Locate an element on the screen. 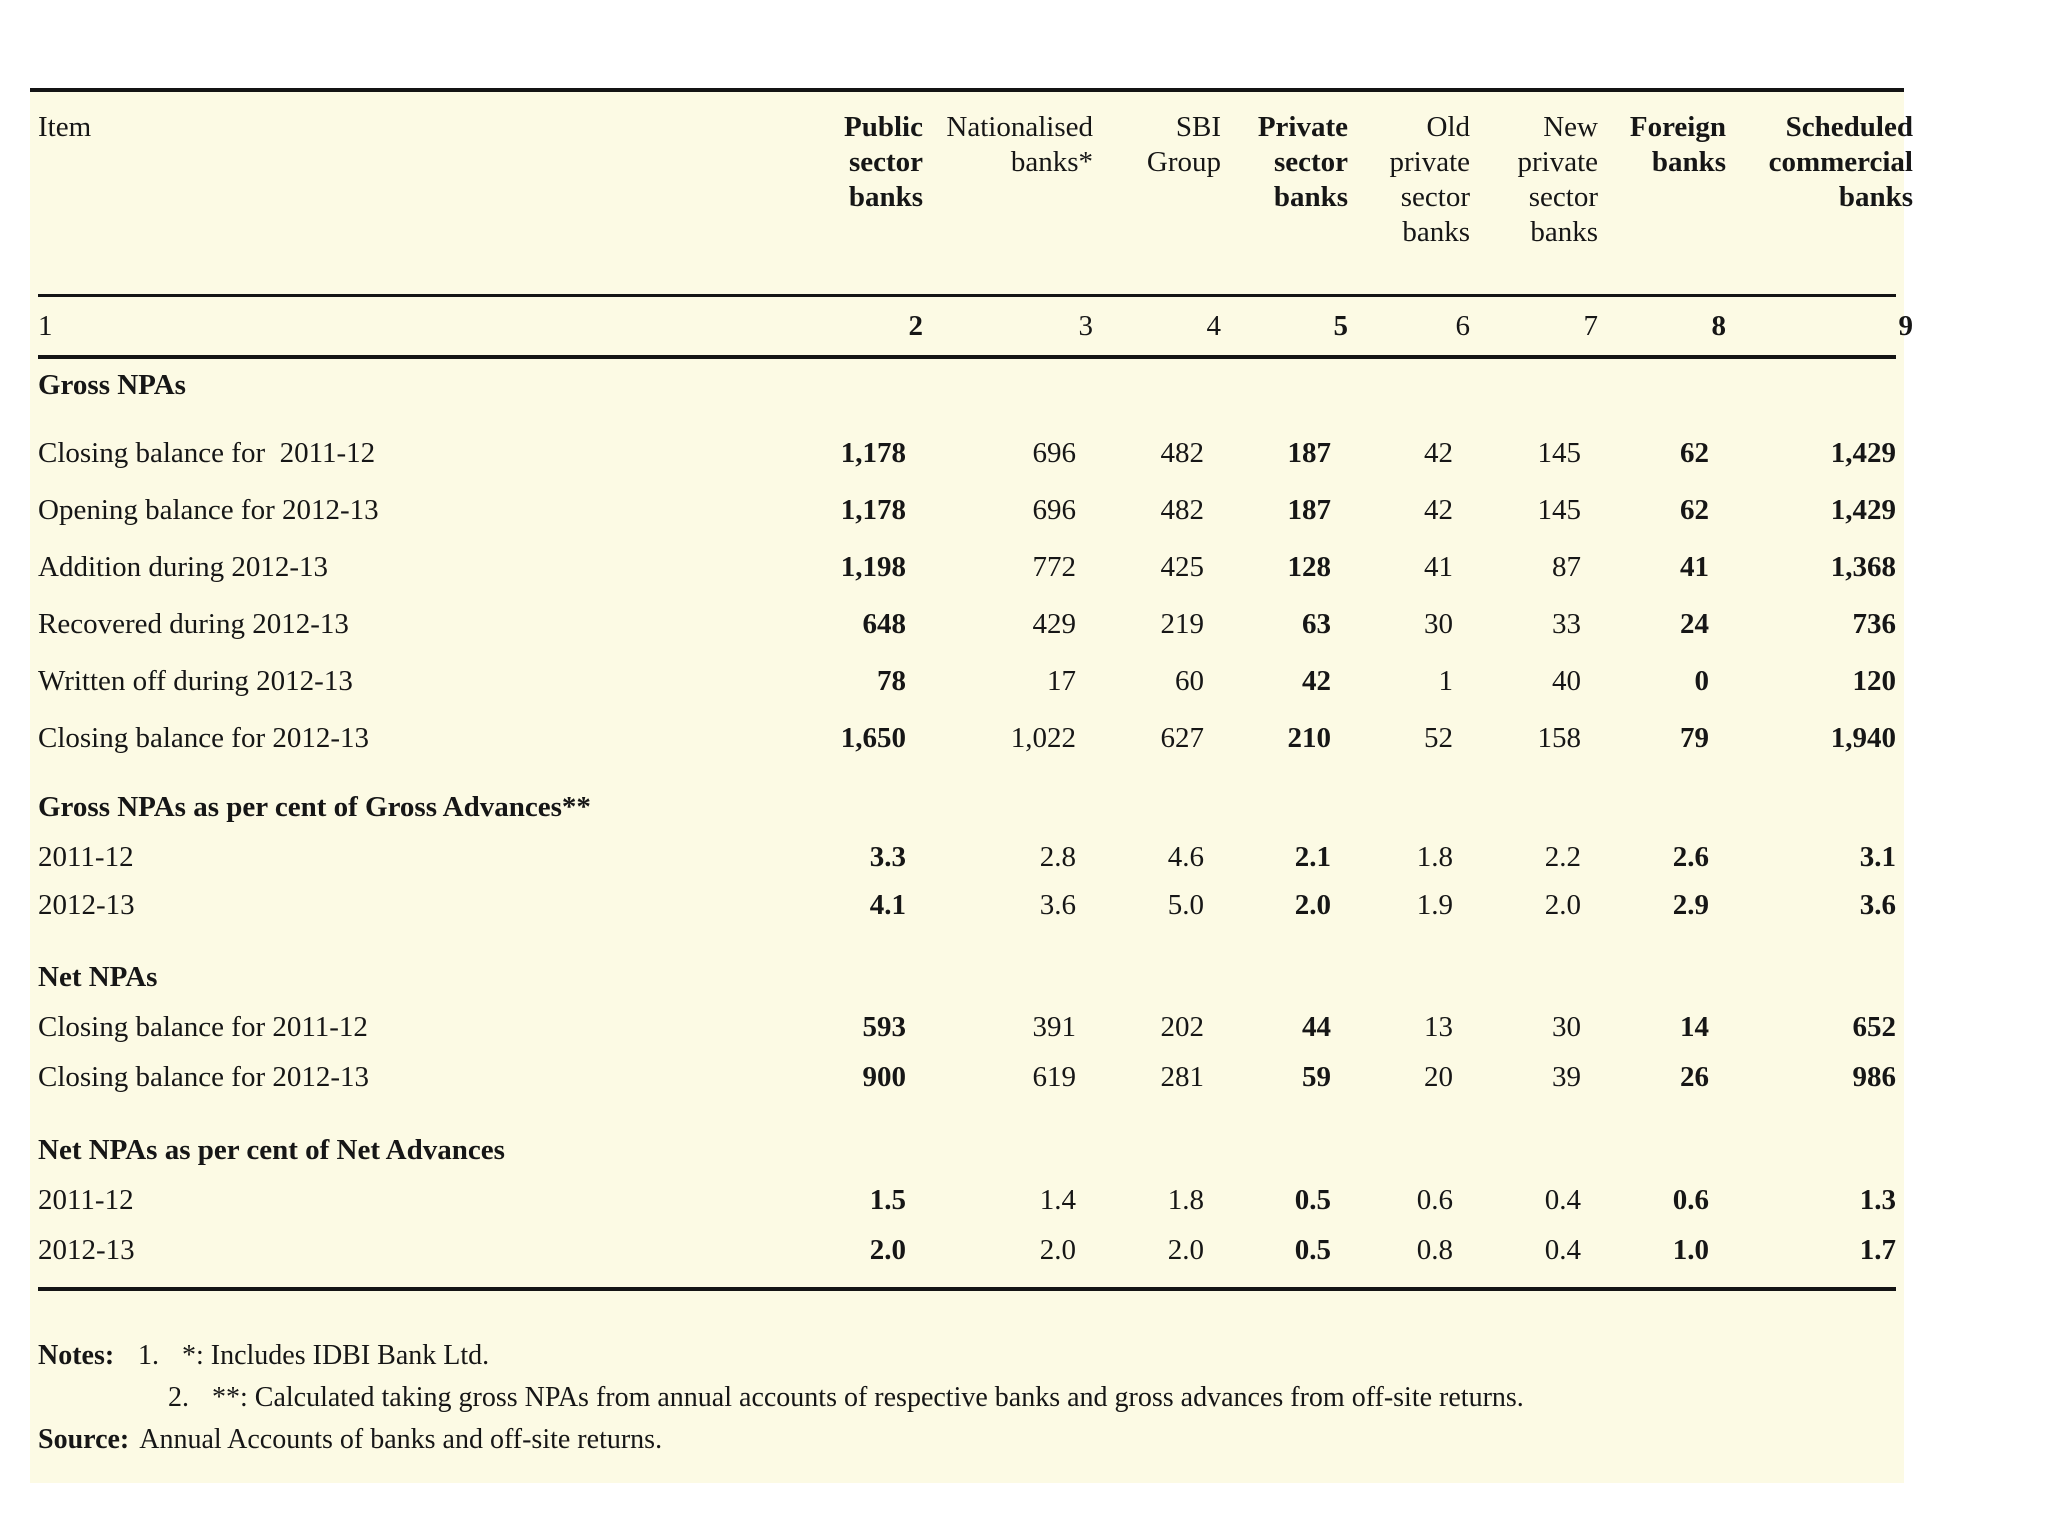  note-row: Notes: 1. *: Includes IDBI Bank Ltd. is located at coordinates (967, 1356).